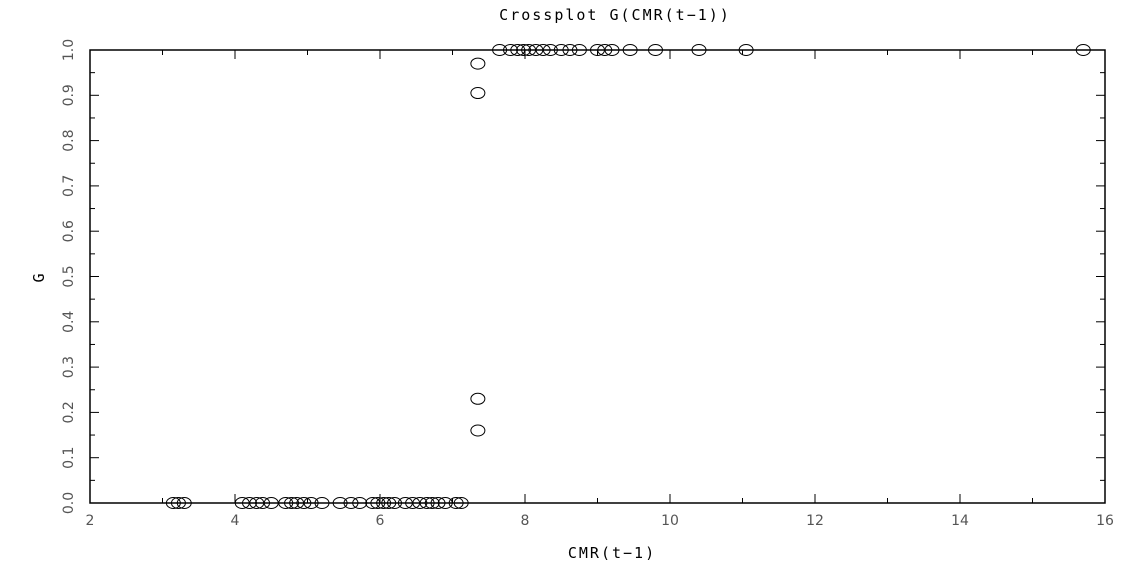 The width and height of the screenshot is (1125, 567). I want to click on y-tick-label: 0.2, so click(69, 412).